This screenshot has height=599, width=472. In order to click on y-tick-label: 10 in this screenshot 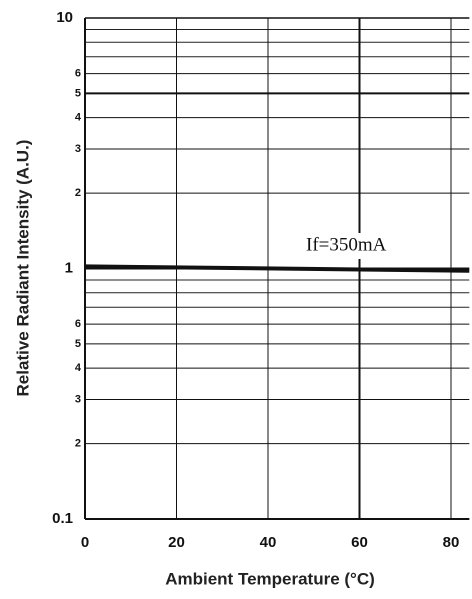, I will do `click(64, 17)`.